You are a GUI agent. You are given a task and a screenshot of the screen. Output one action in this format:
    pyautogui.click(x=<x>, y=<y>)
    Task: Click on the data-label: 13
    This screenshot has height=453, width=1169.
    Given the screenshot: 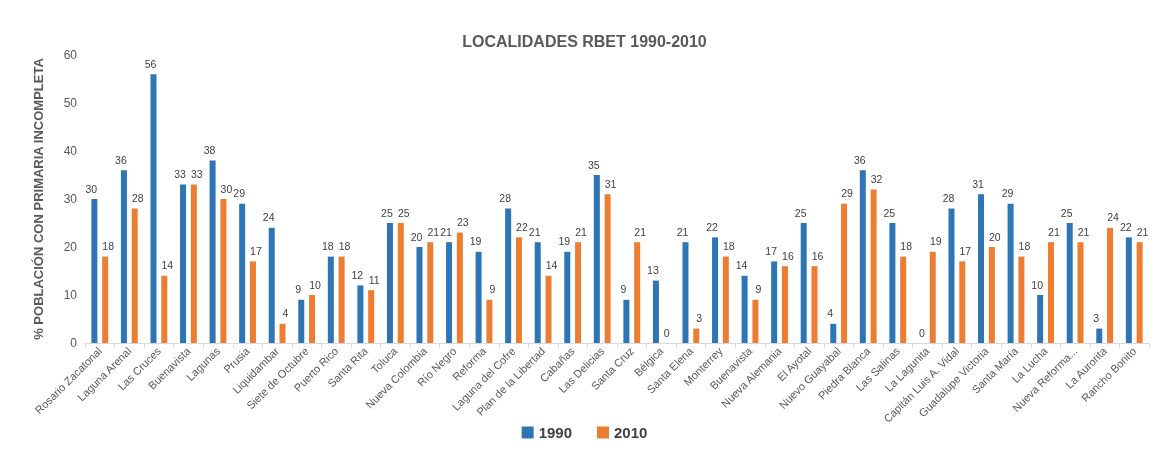 What is the action you would take?
    pyautogui.click(x=653, y=270)
    